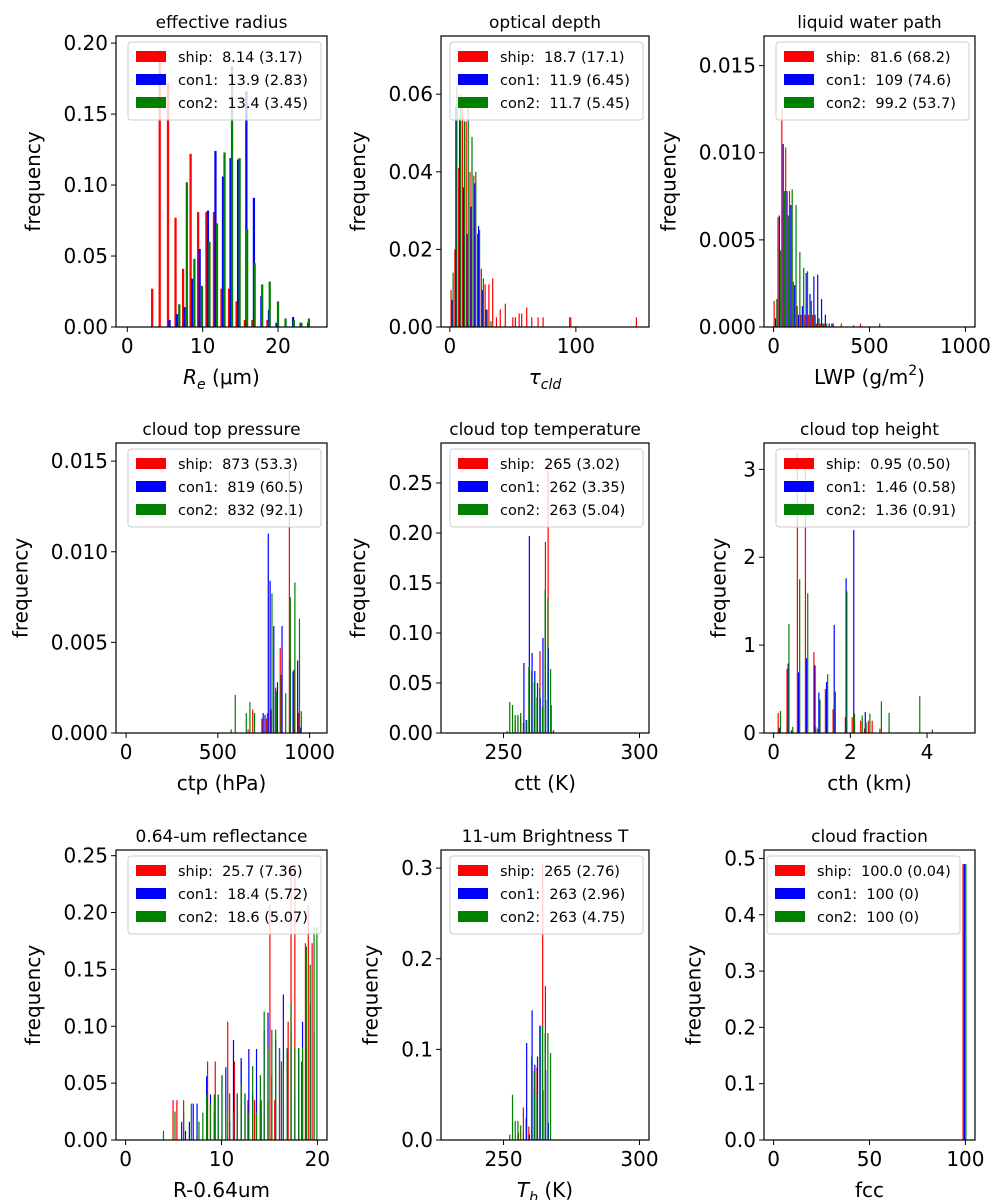  I want to click on y-tick-label: 0.015, so click(79, 461).